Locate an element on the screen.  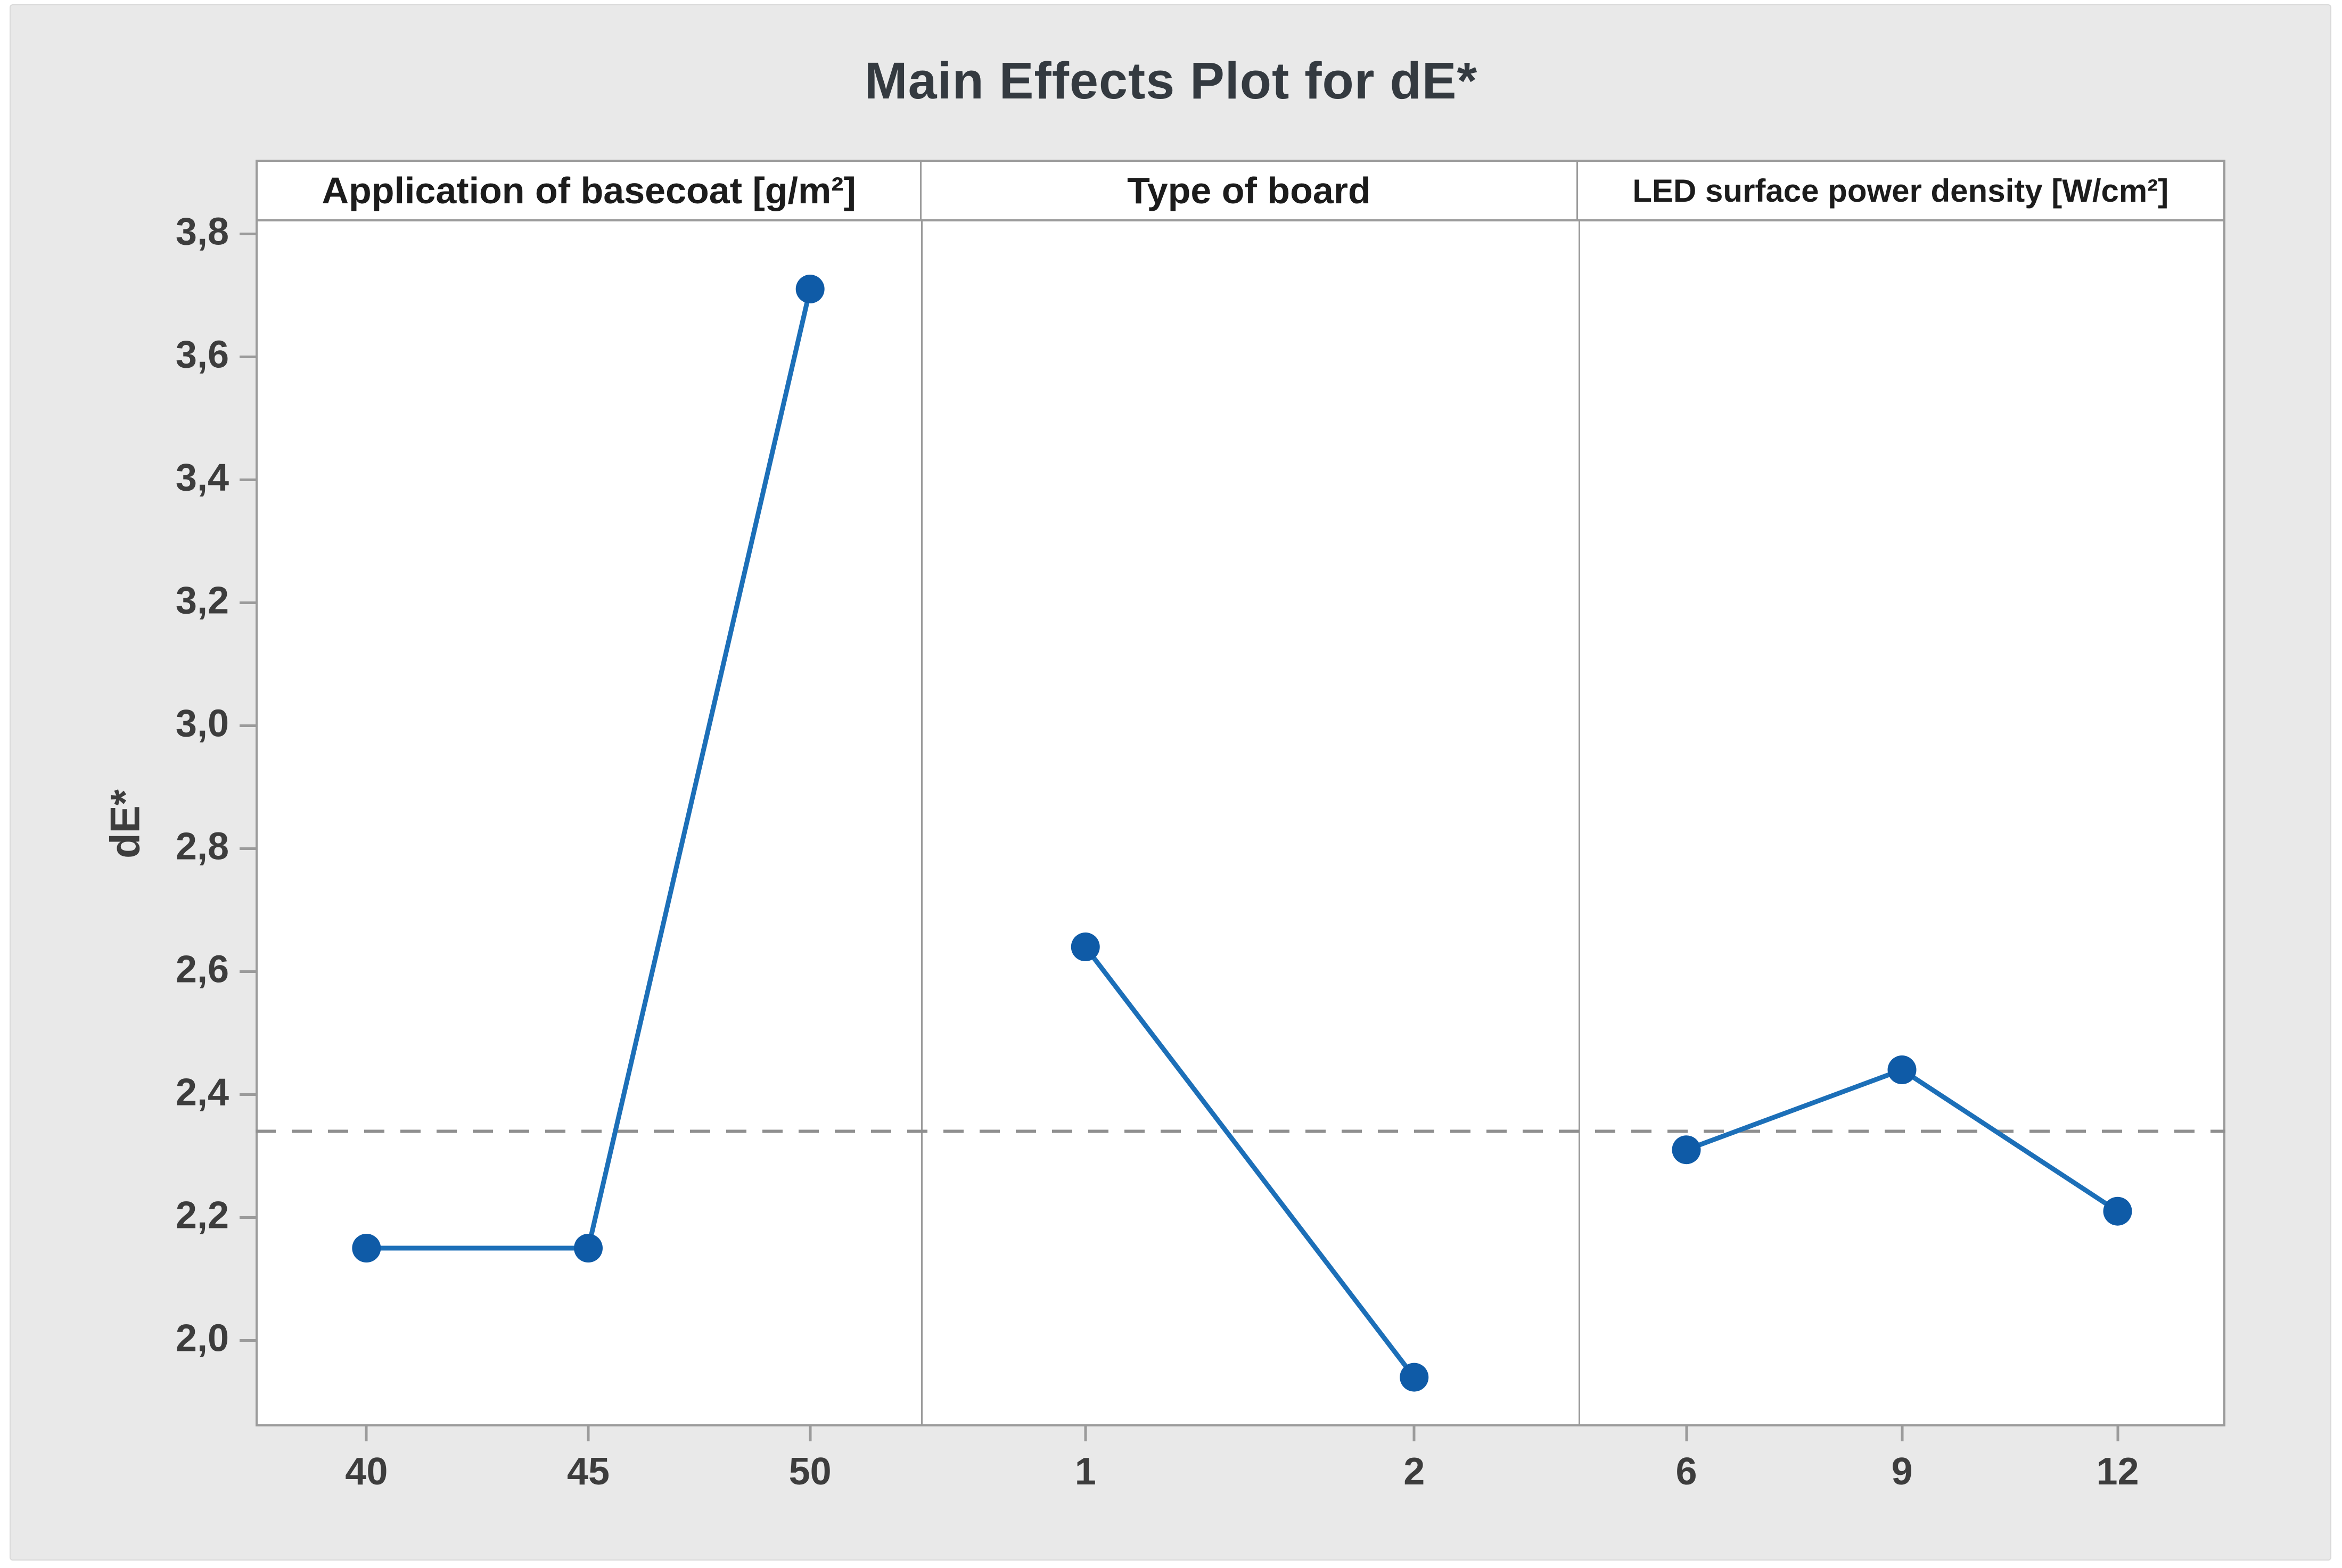
y-tick-label: 3,8 is located at coordinates (202, 232).